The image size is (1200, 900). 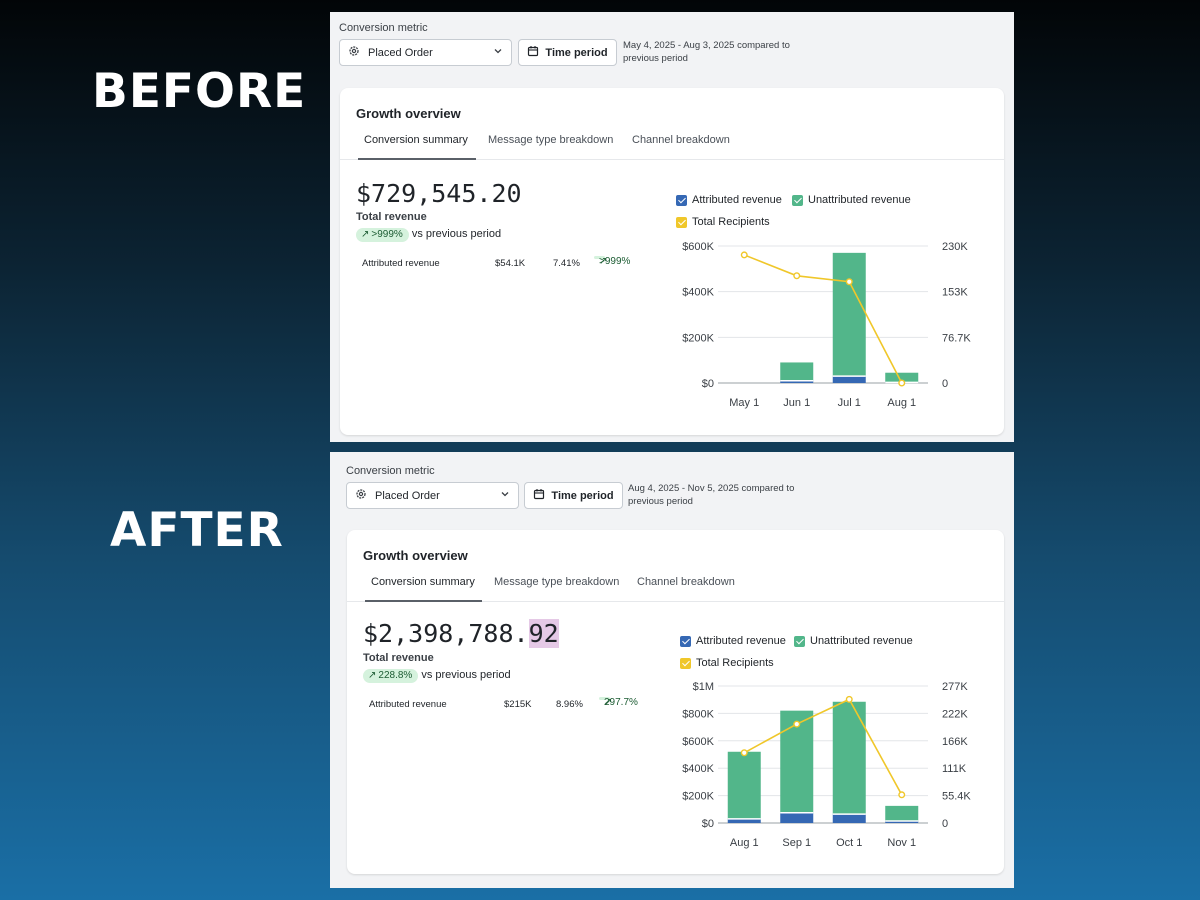 I want to click on conversion-metric-label: Conversion metric, so click(x=390, y=471).